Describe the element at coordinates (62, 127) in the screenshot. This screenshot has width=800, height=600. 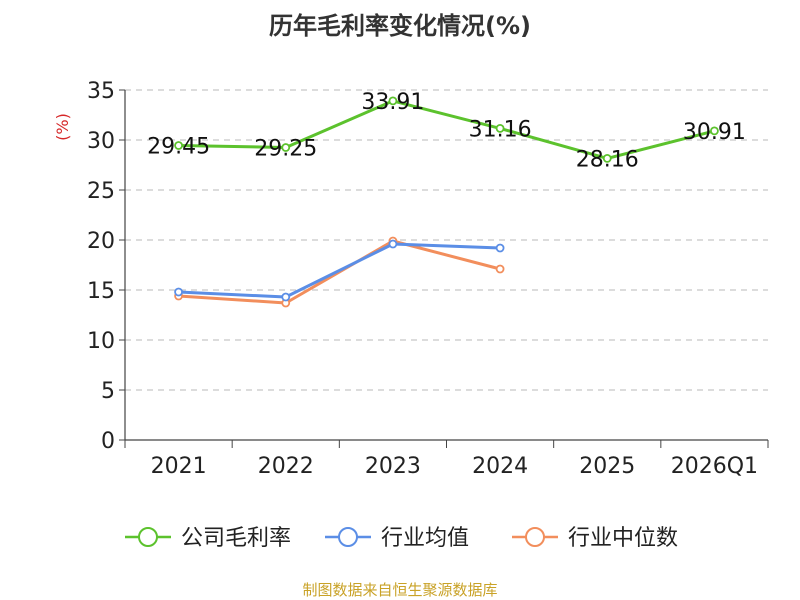
I see `y-axis-unit: (%)` at that location.